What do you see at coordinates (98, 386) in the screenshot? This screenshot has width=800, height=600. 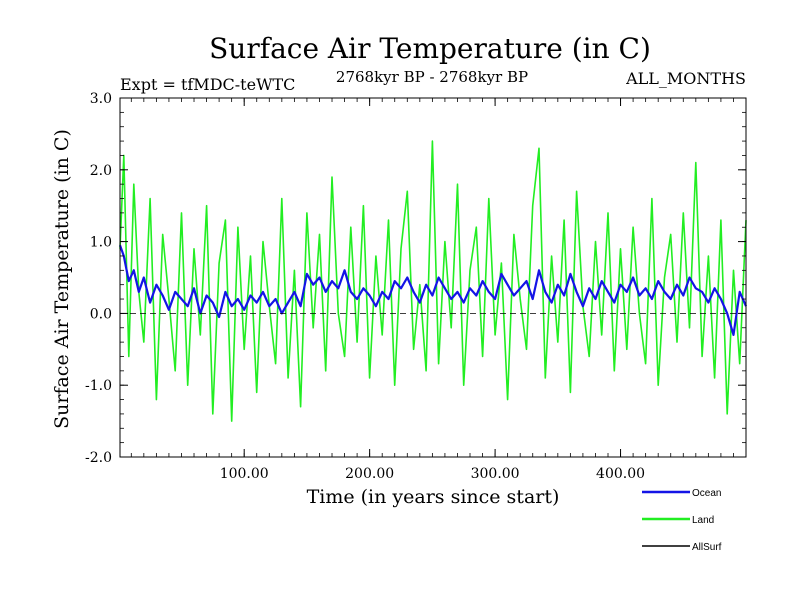 I see `y-tick-label: -1.0` at bounding box center [98, 386].